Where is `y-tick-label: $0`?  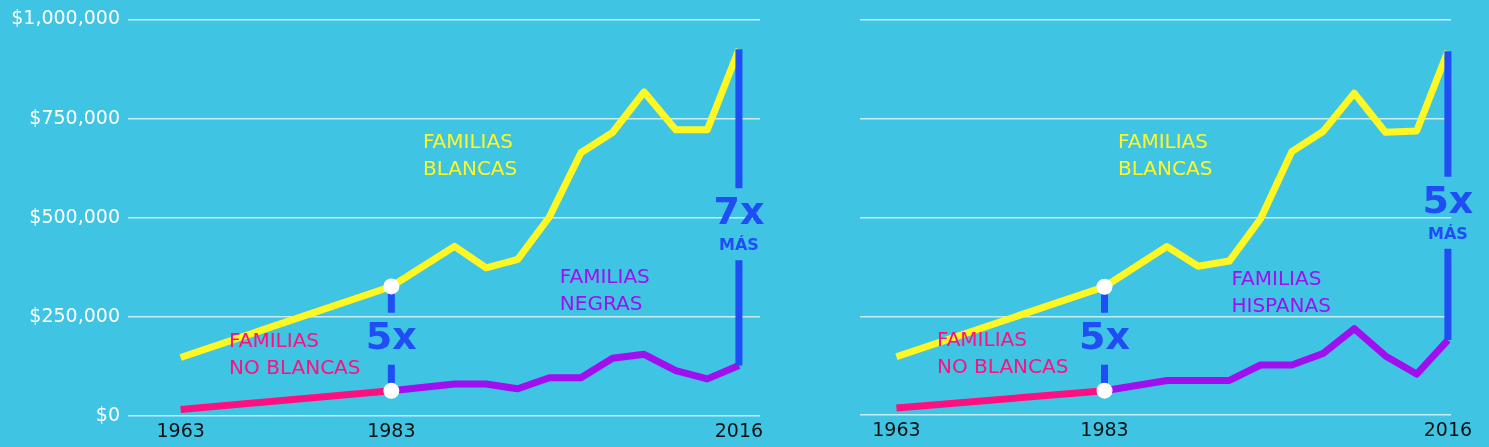
y-tick-label: $0 is located at coordinates (107, 414).